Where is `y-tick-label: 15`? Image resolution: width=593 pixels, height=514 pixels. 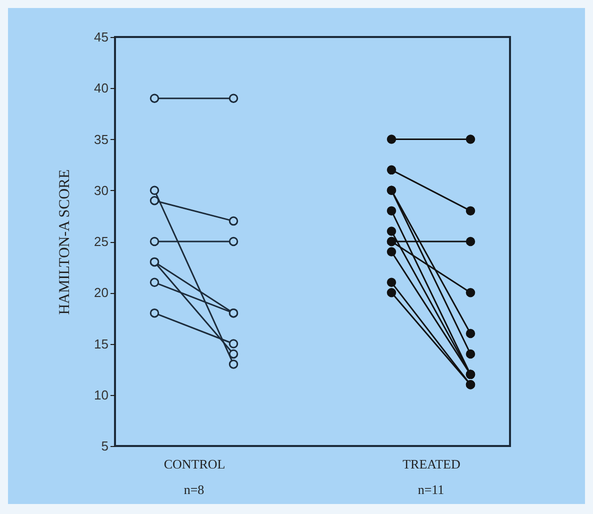
y-tick-label: 15 is located at coordinates (101, 344).